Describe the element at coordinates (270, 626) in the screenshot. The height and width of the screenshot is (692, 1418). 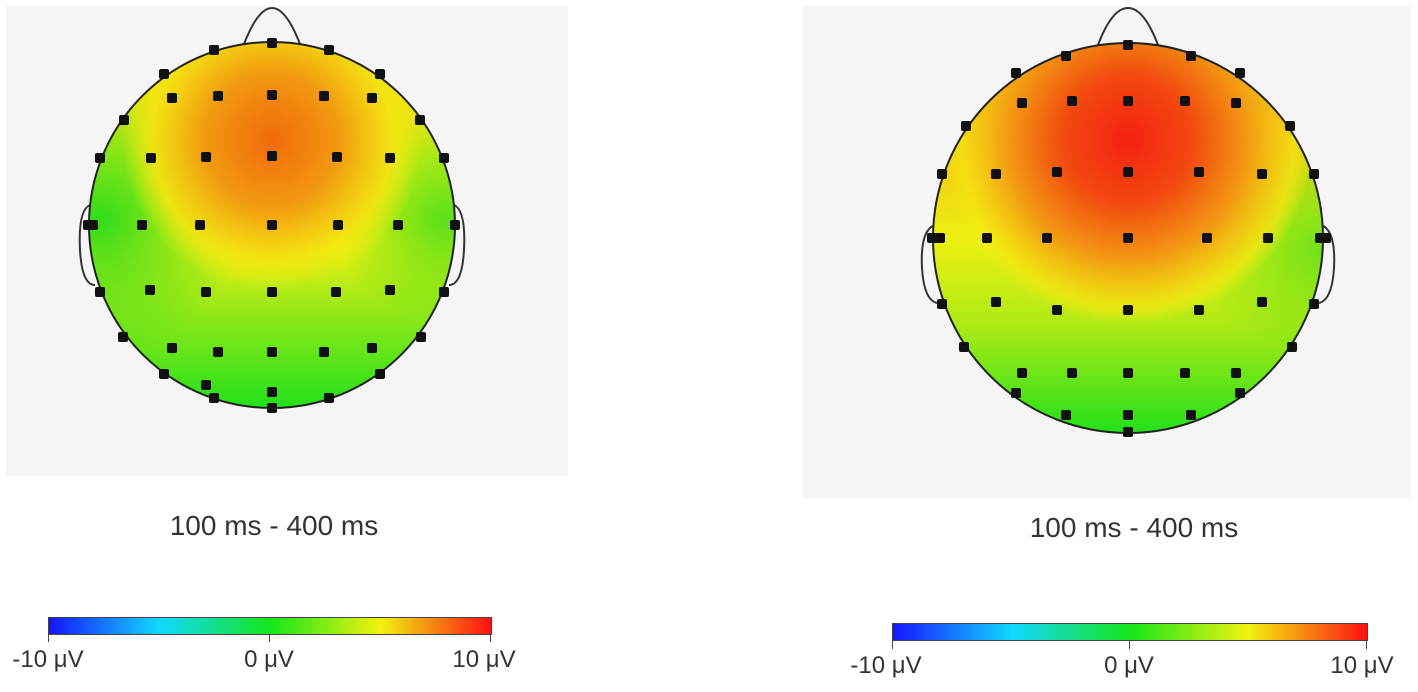
I see `color-scale-bar` at that location.